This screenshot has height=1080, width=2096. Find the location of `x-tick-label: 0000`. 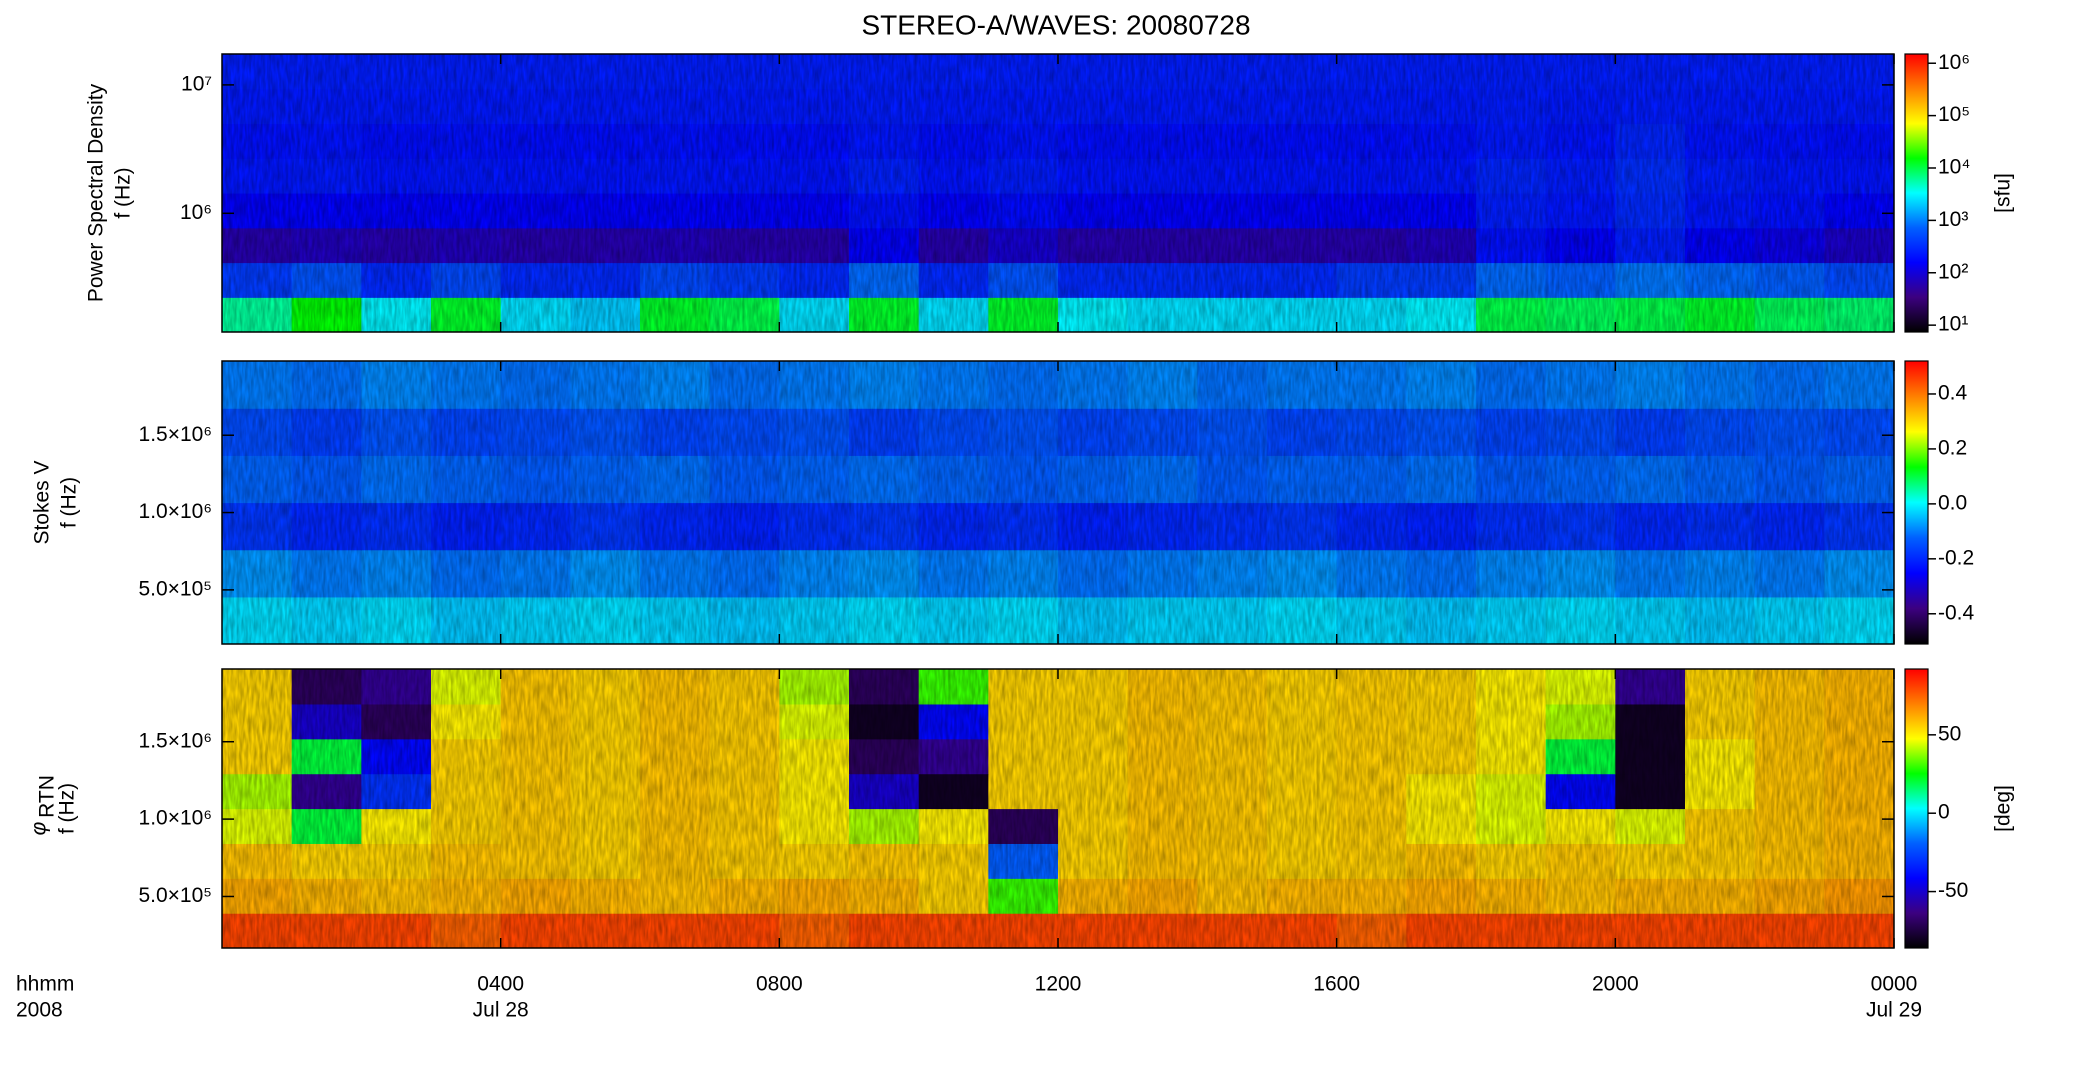

x-tick-label: 0000 is located at coordinates (1894, 984).